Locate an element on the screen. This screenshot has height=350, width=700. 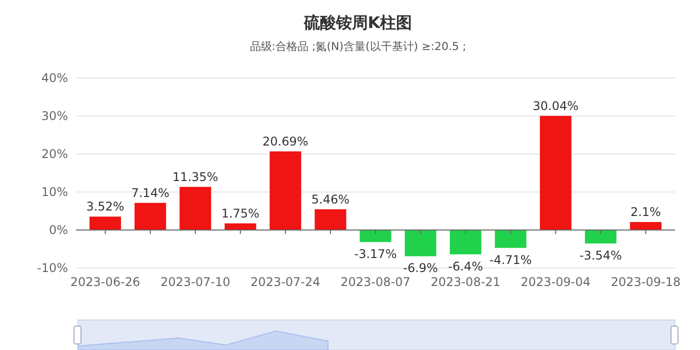
x-tick-label: 2023-08-21 is located at coordinates (465, 282).